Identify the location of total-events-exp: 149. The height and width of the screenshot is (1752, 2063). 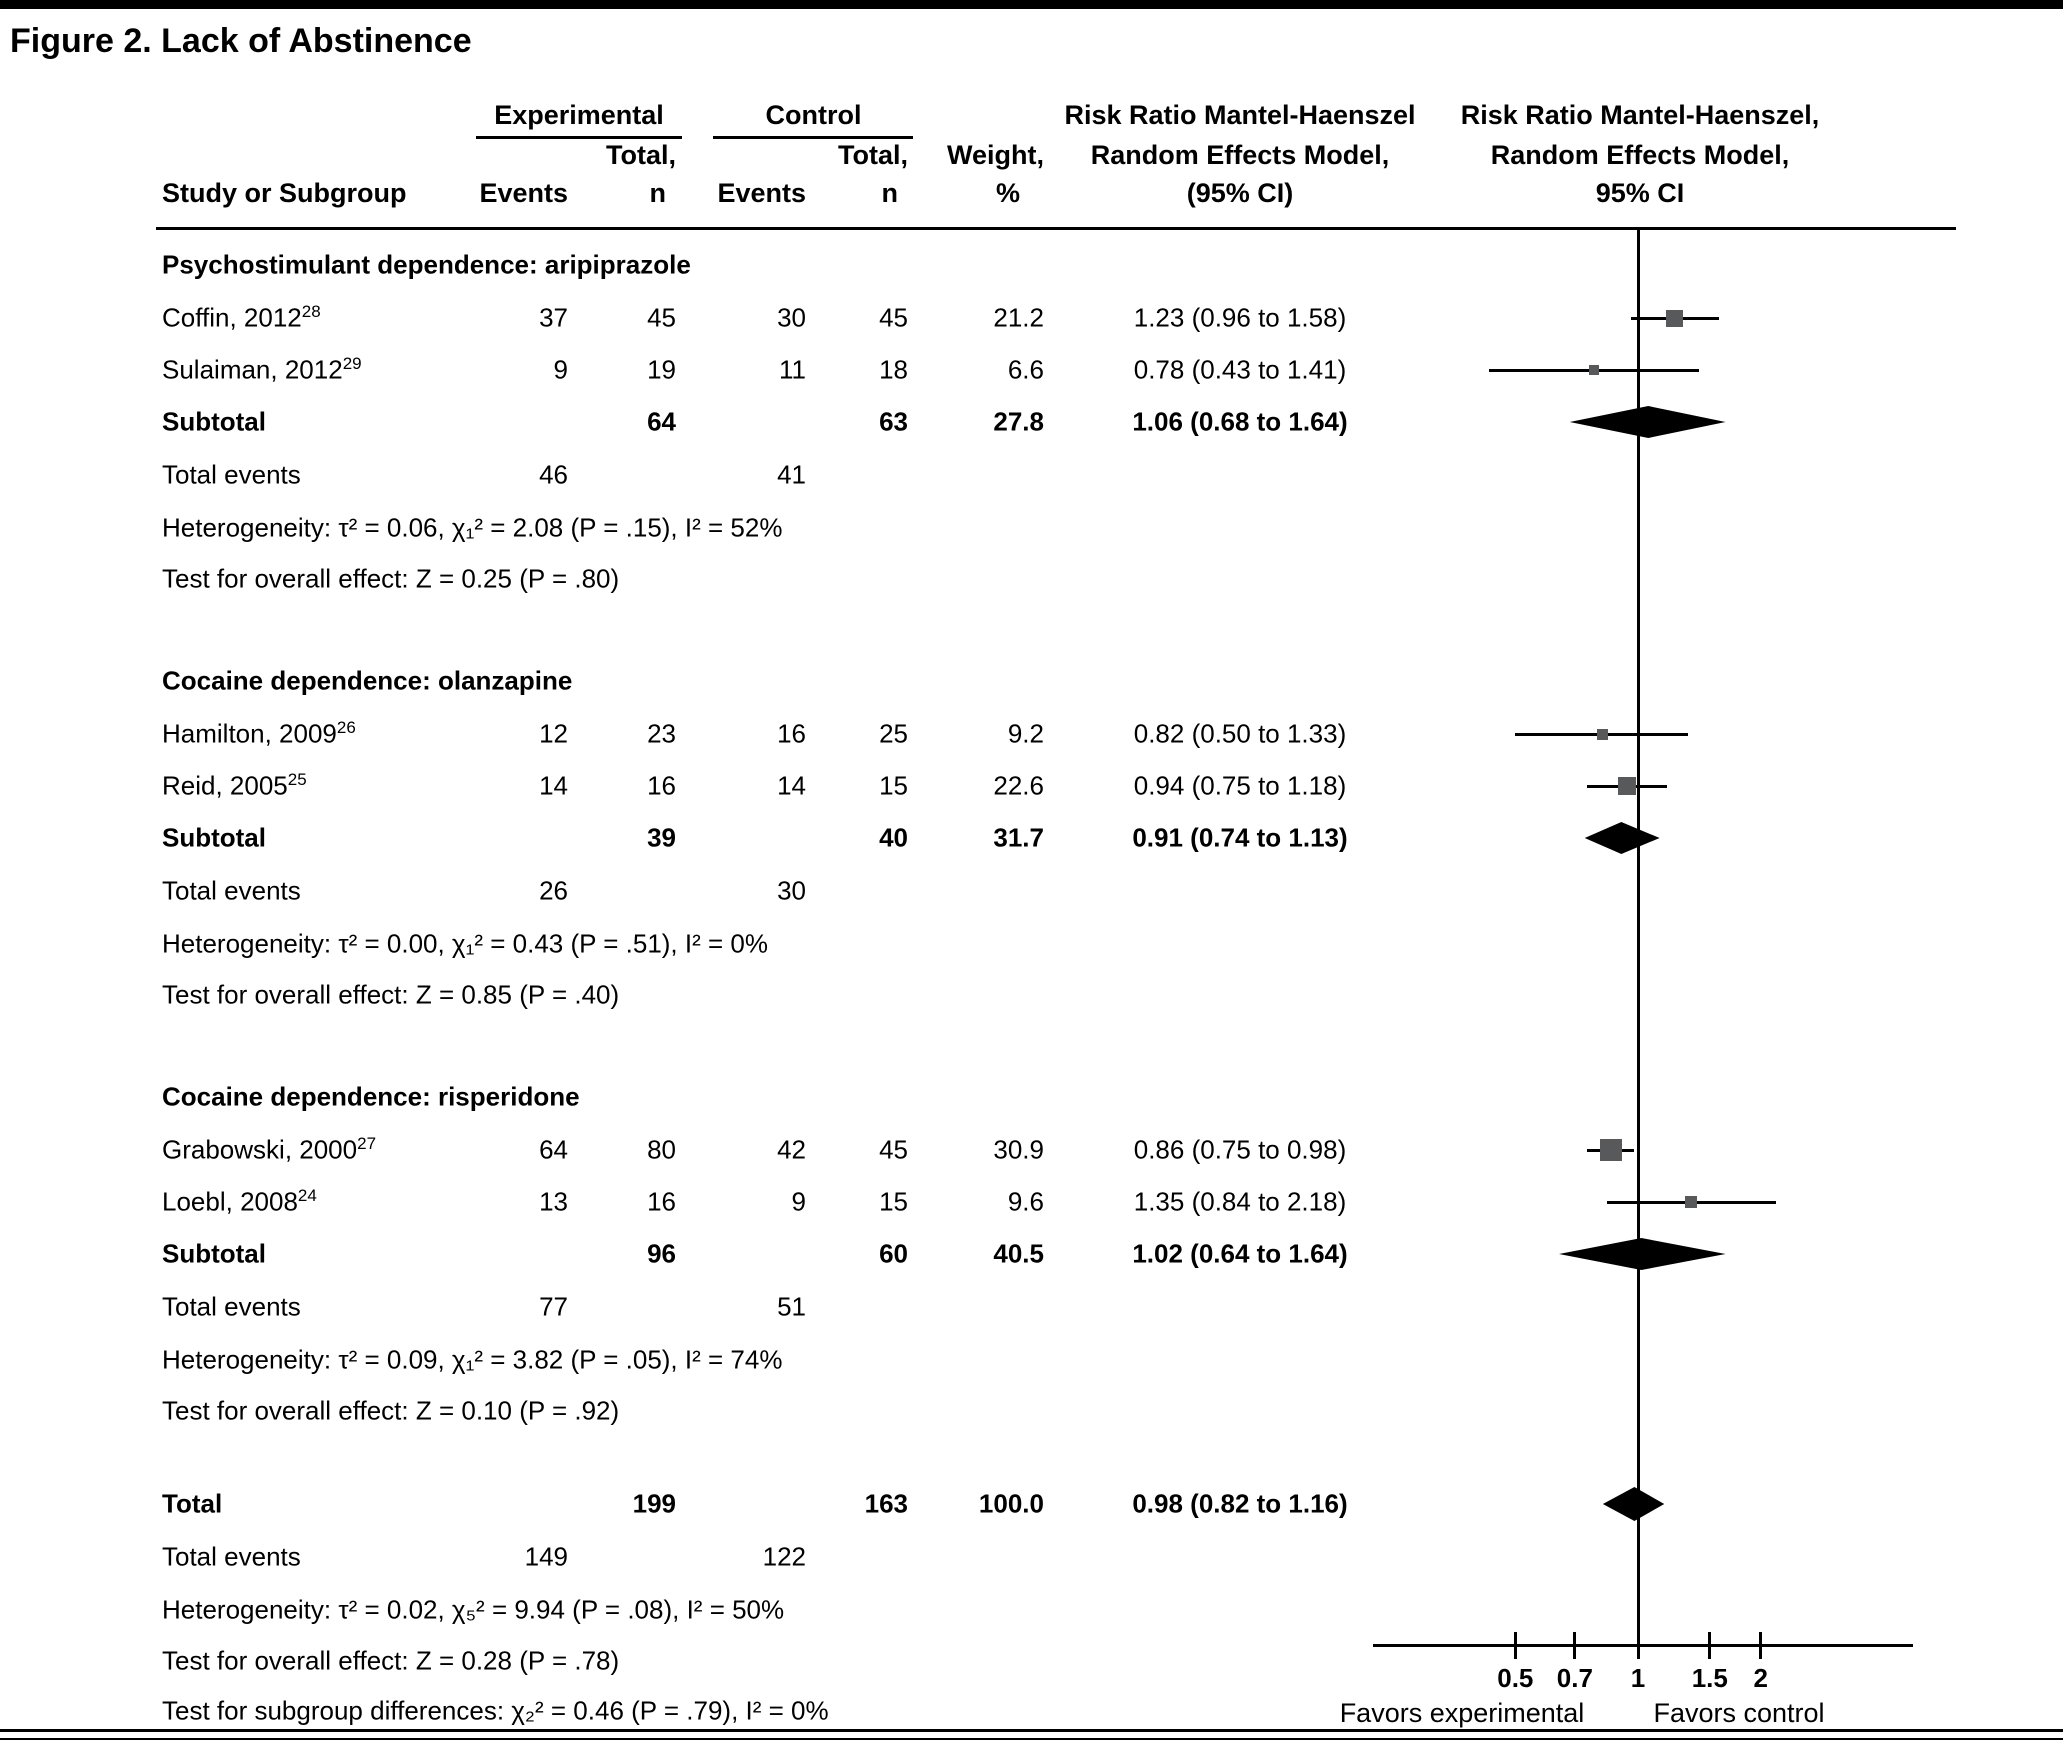
(546, 1556).